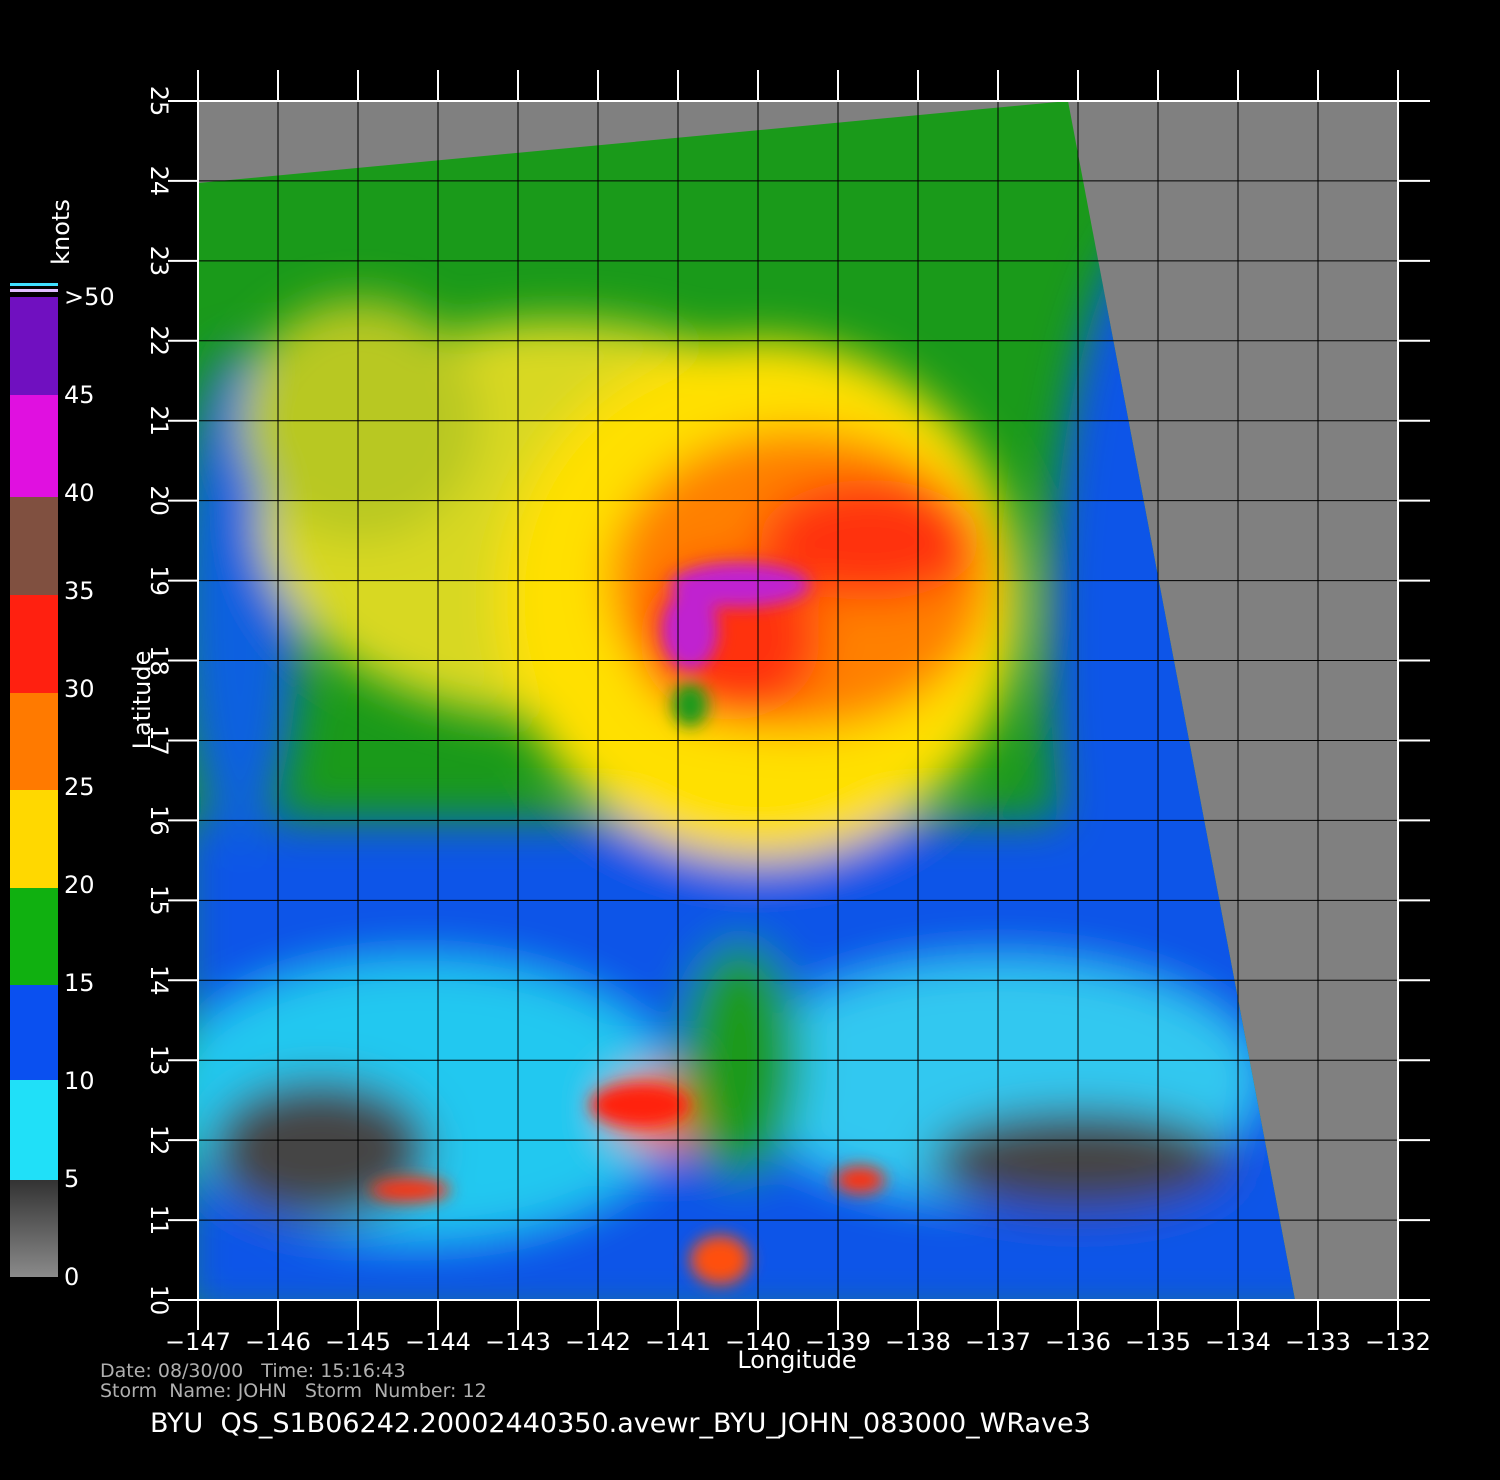  Describe the element at coordinates (79, 591) in the screenshot. I see `colorbar-label: 35` at that location.